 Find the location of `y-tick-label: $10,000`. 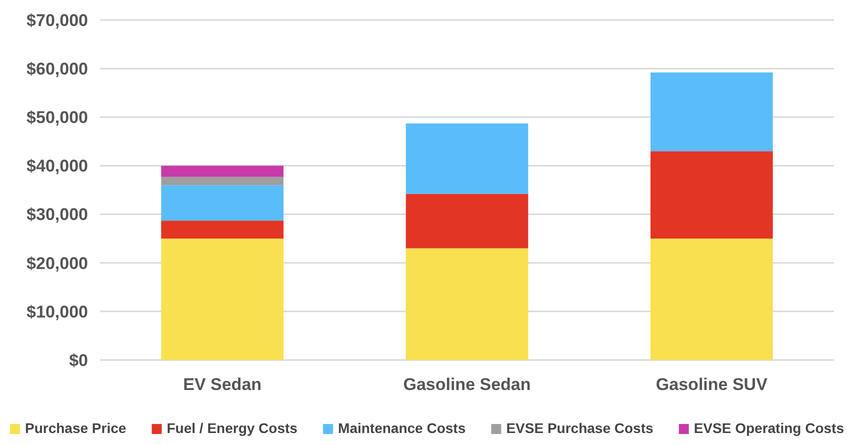

y-tick-label: $10,000 is located at coordinates (57, 312).